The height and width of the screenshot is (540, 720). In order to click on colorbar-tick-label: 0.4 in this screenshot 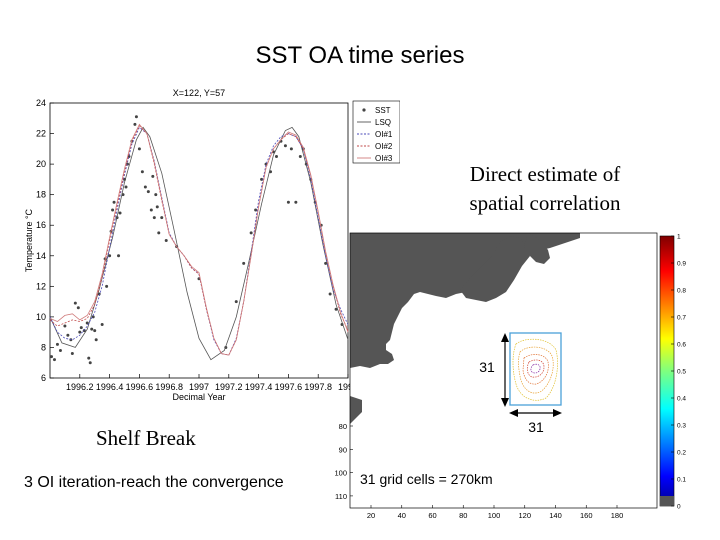, I will do `click(681, 399)`.